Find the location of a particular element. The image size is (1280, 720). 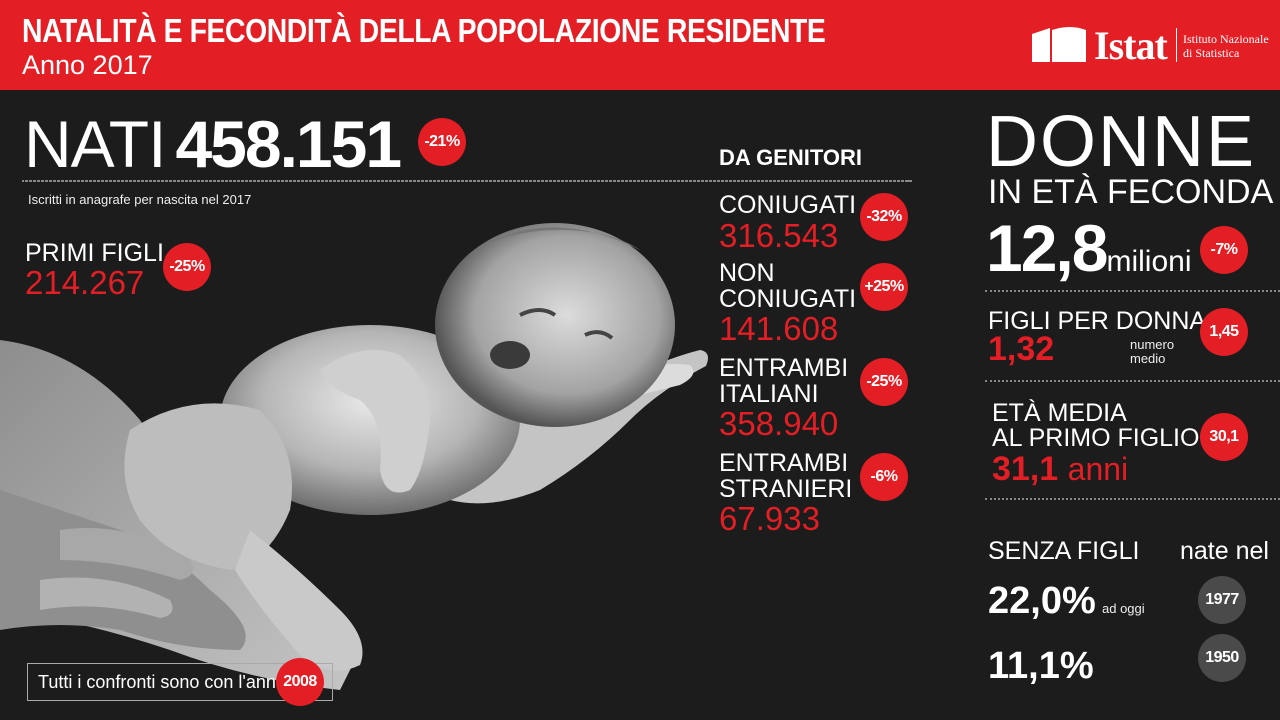

entrambi-stranieri-value: 67.933 is located at coordinates (769, 518).